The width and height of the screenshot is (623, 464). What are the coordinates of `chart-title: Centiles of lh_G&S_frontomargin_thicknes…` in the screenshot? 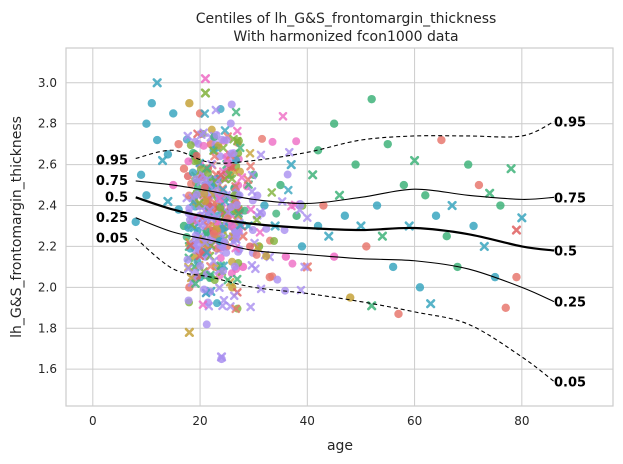 It's located at (346, 19).